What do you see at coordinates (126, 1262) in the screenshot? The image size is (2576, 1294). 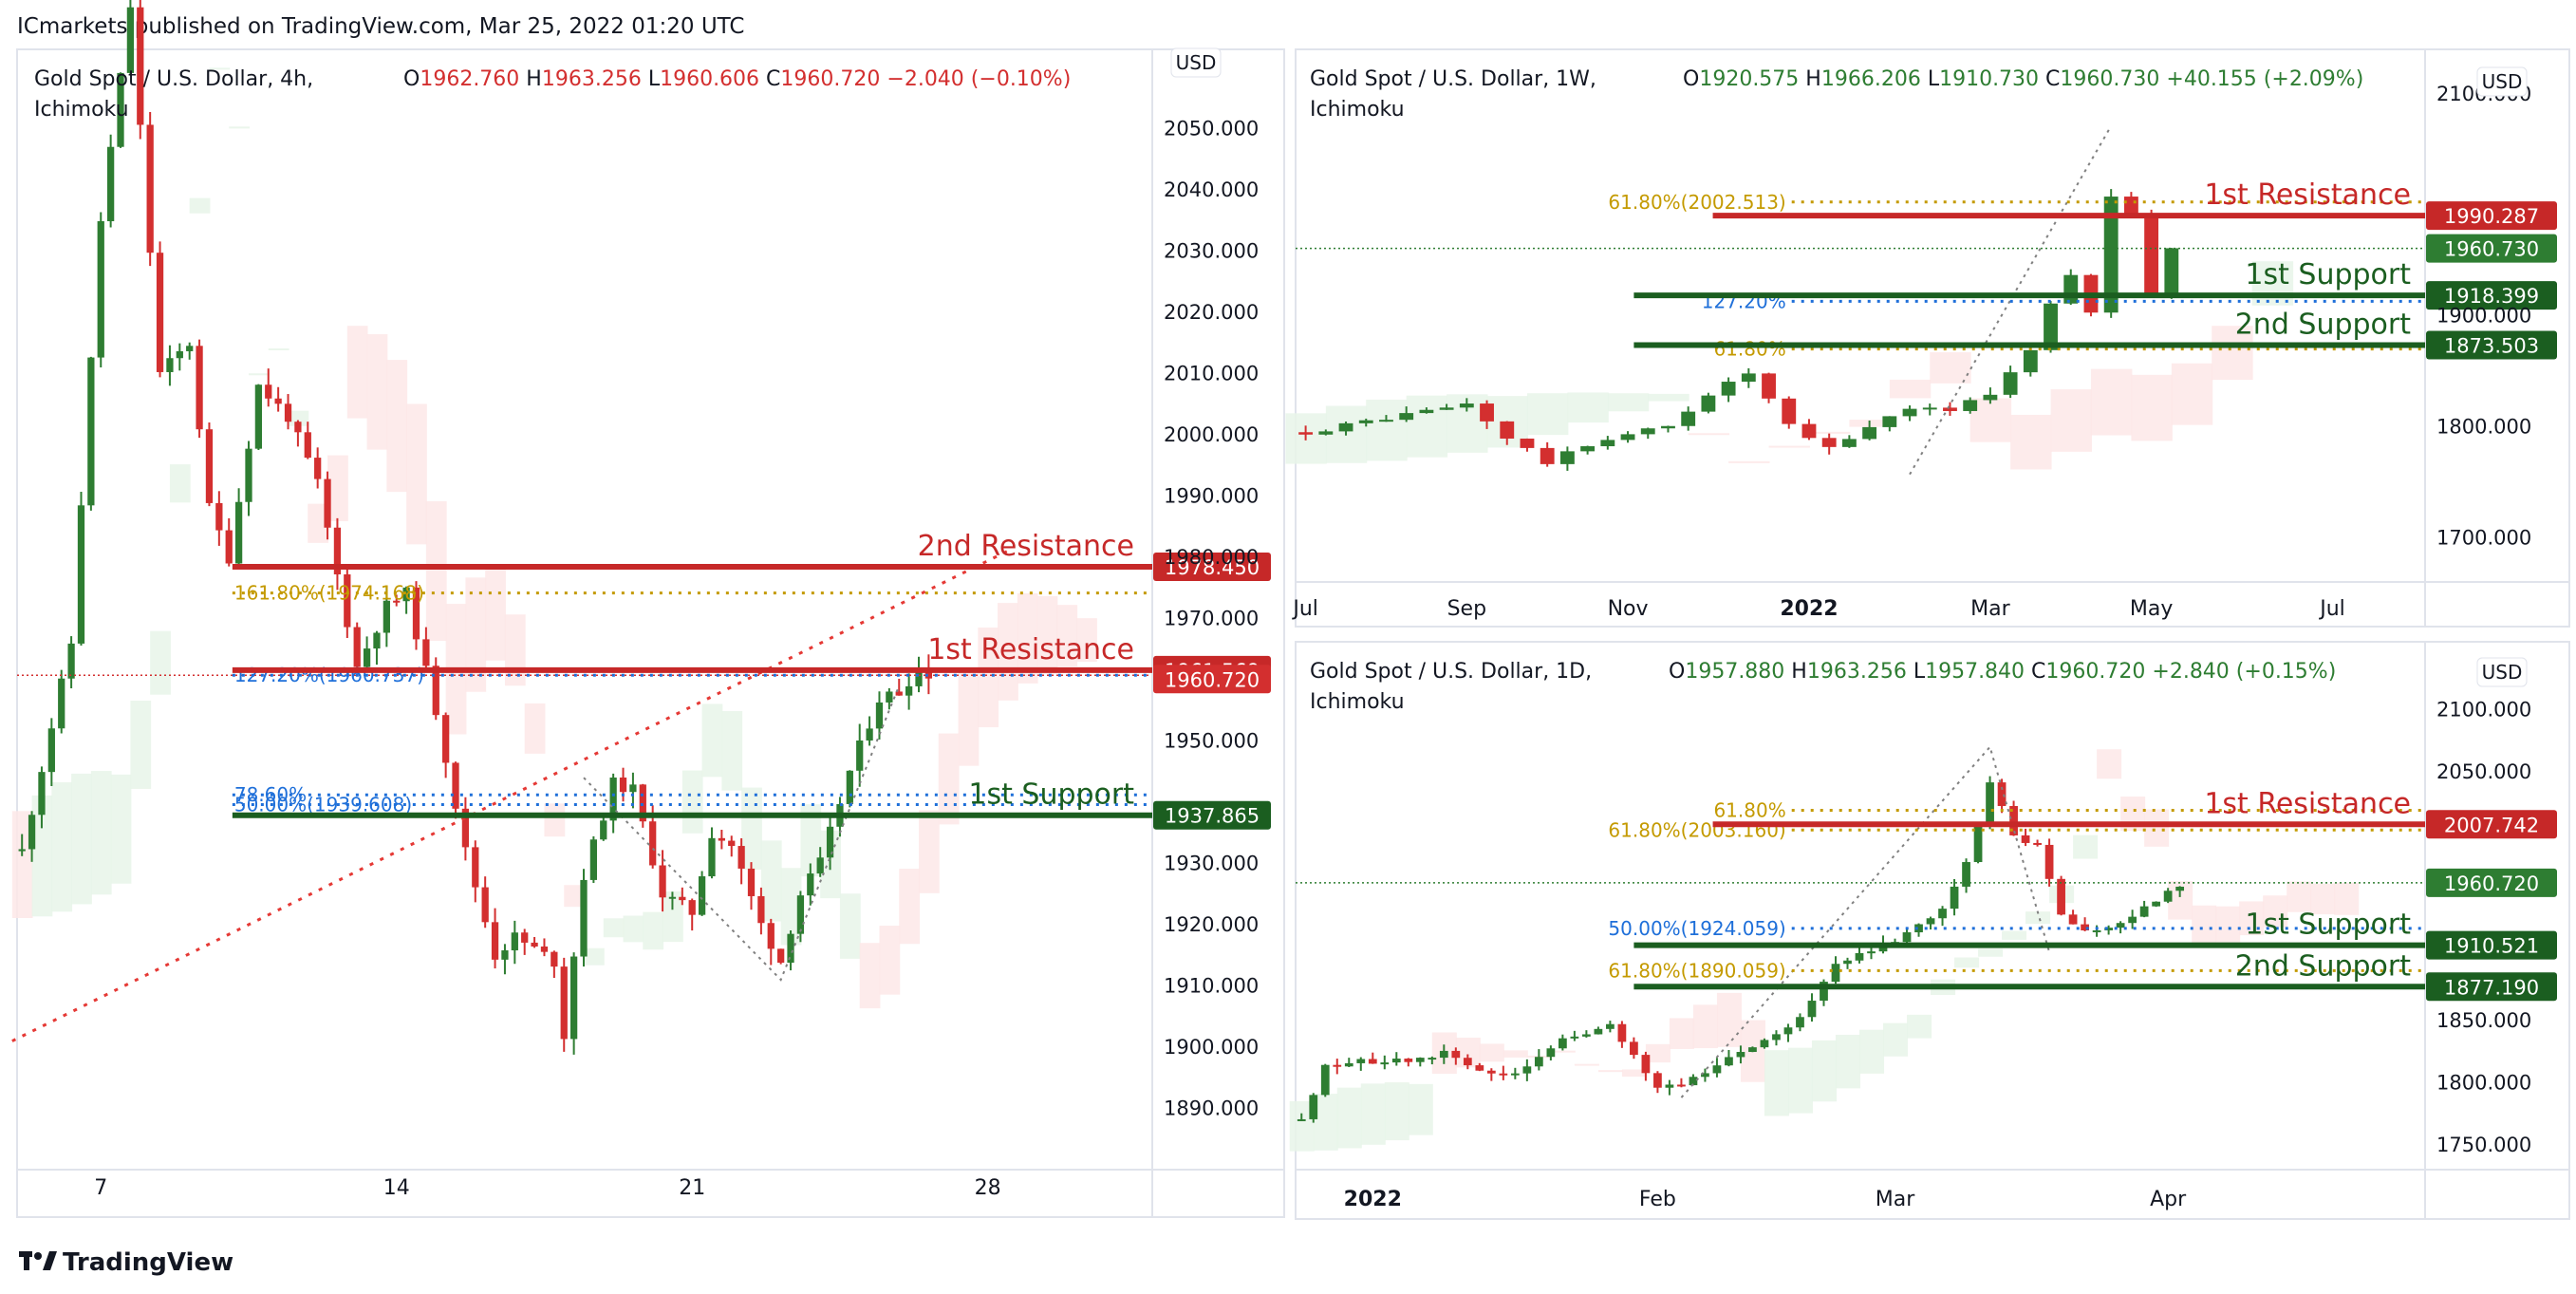 I see `tradingview-brand: TradingView` at bounding box center [126, 1262].